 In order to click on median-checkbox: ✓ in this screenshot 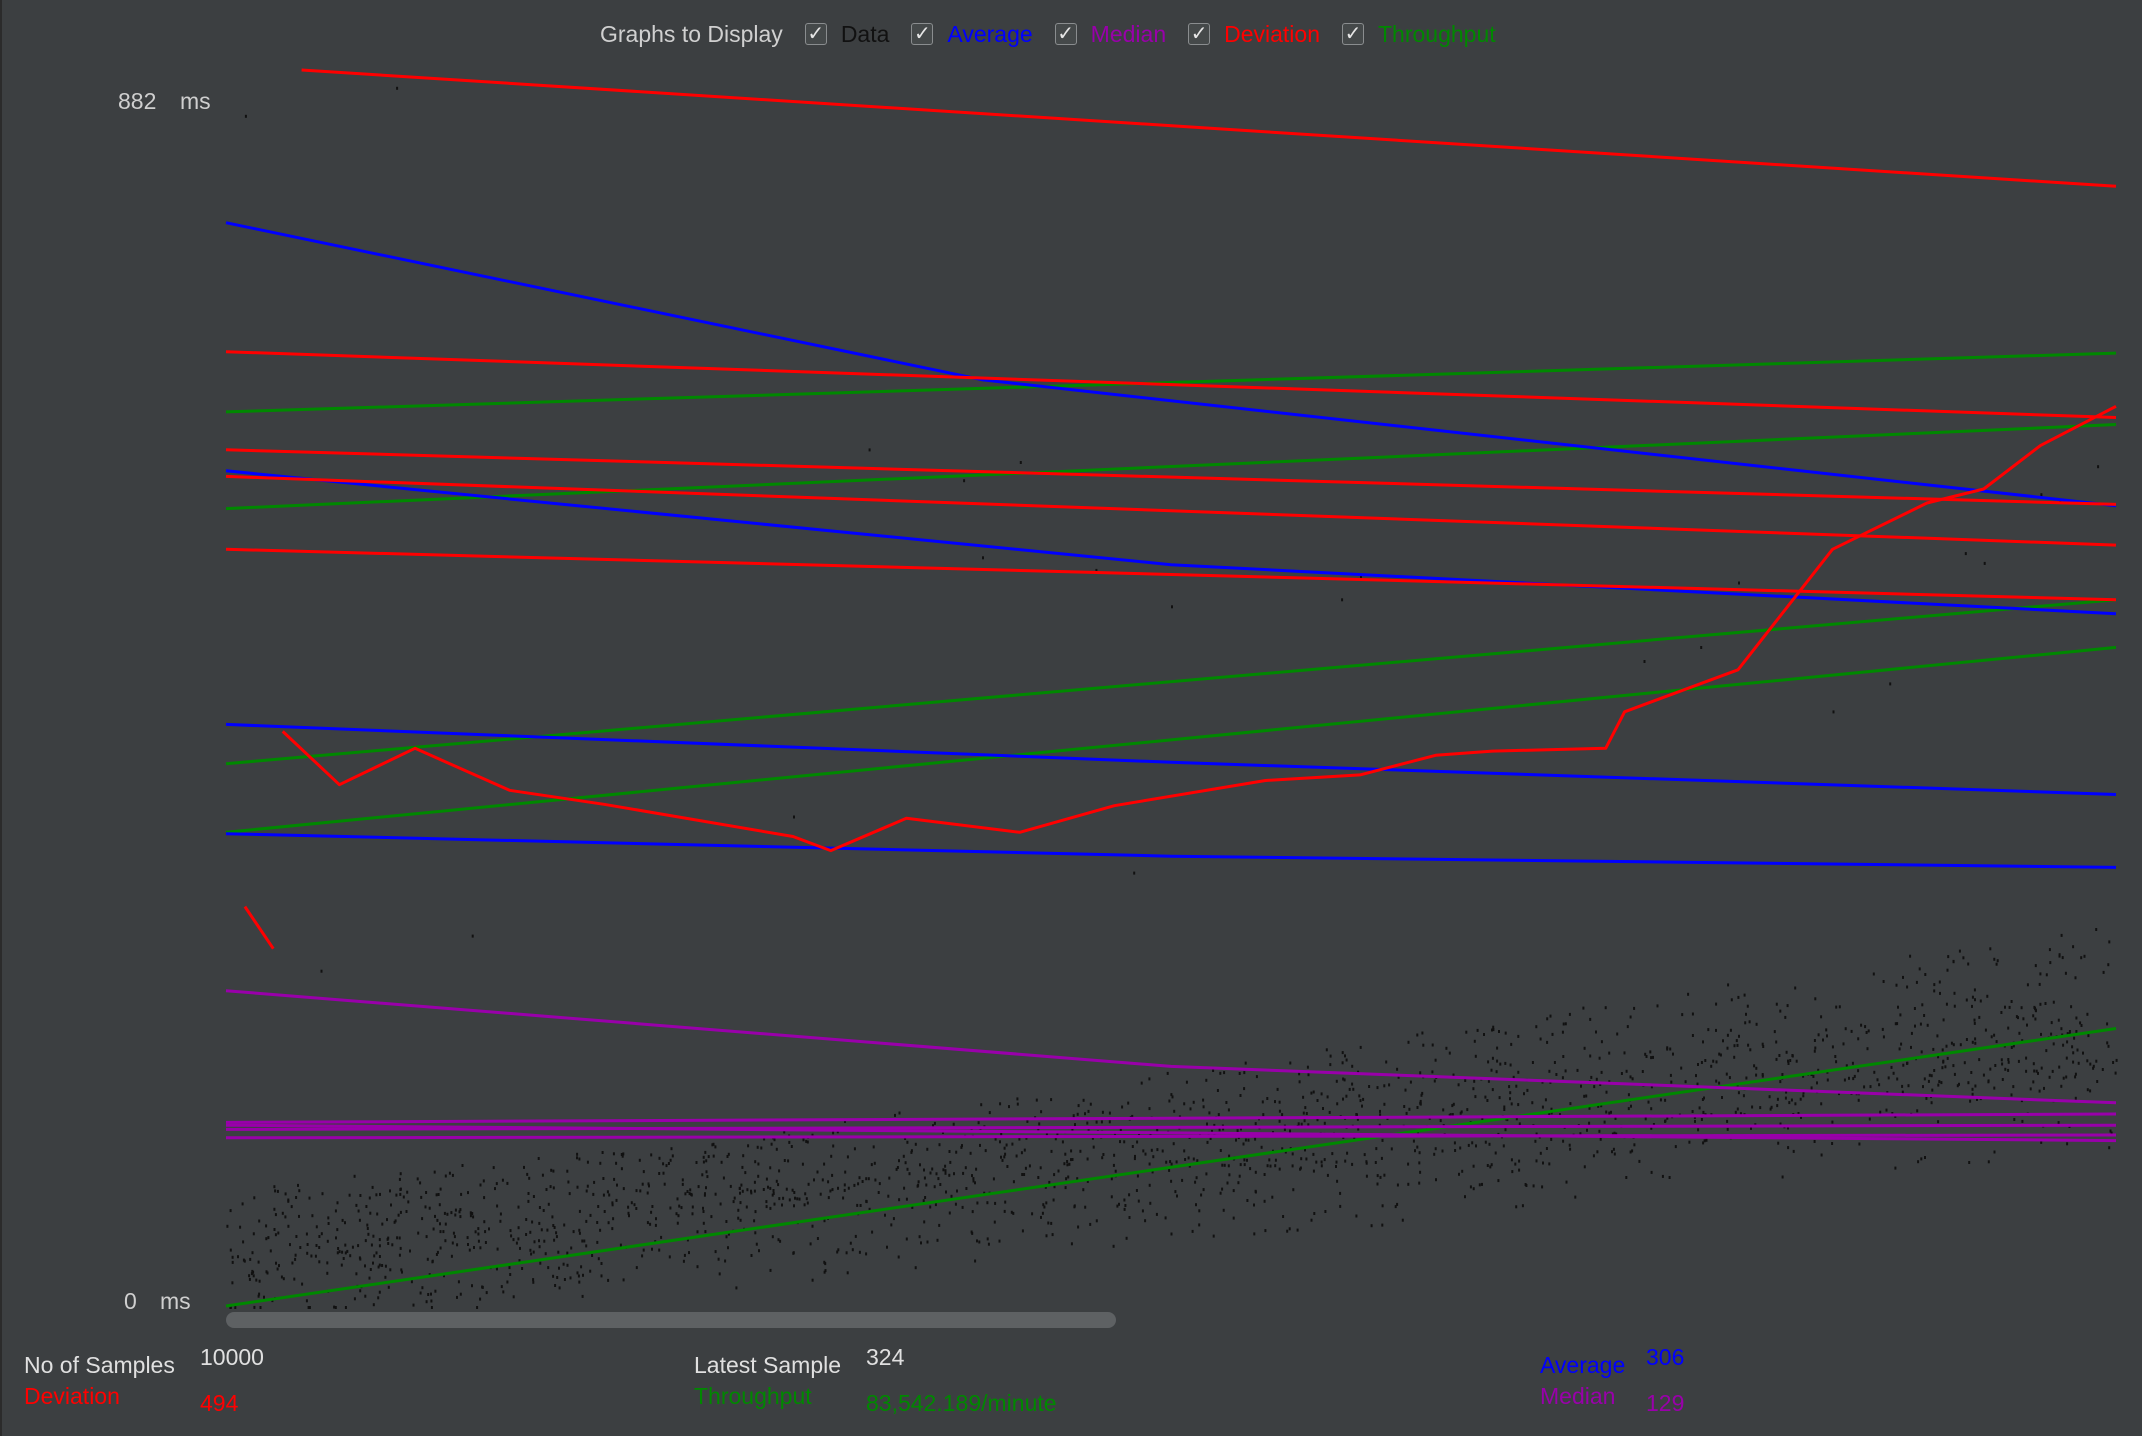, I will do `click(1065, 34)`.